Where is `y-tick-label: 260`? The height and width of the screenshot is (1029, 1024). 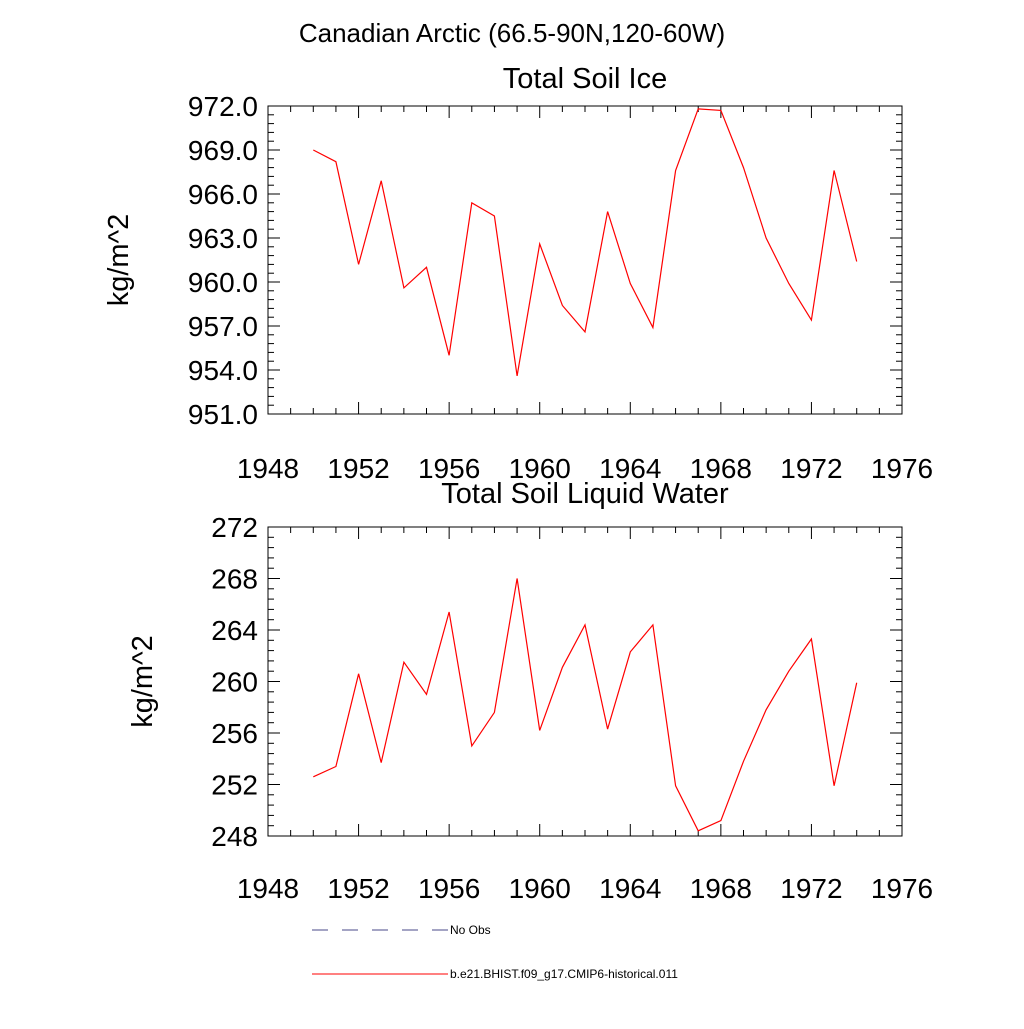 y-tick-label: 260 is located at coordinates (234, 682).